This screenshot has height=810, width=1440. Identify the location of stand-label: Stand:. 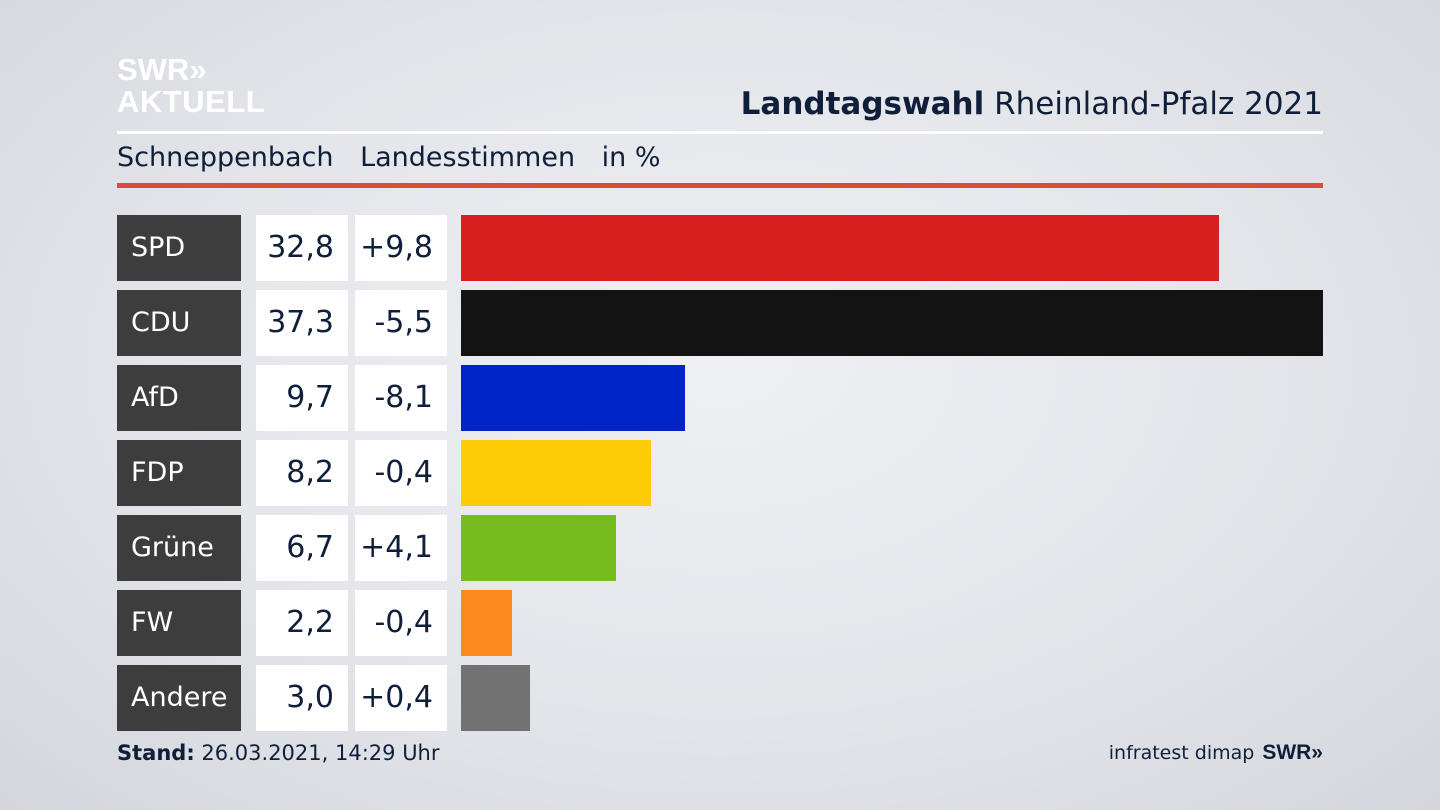
(156, 753).